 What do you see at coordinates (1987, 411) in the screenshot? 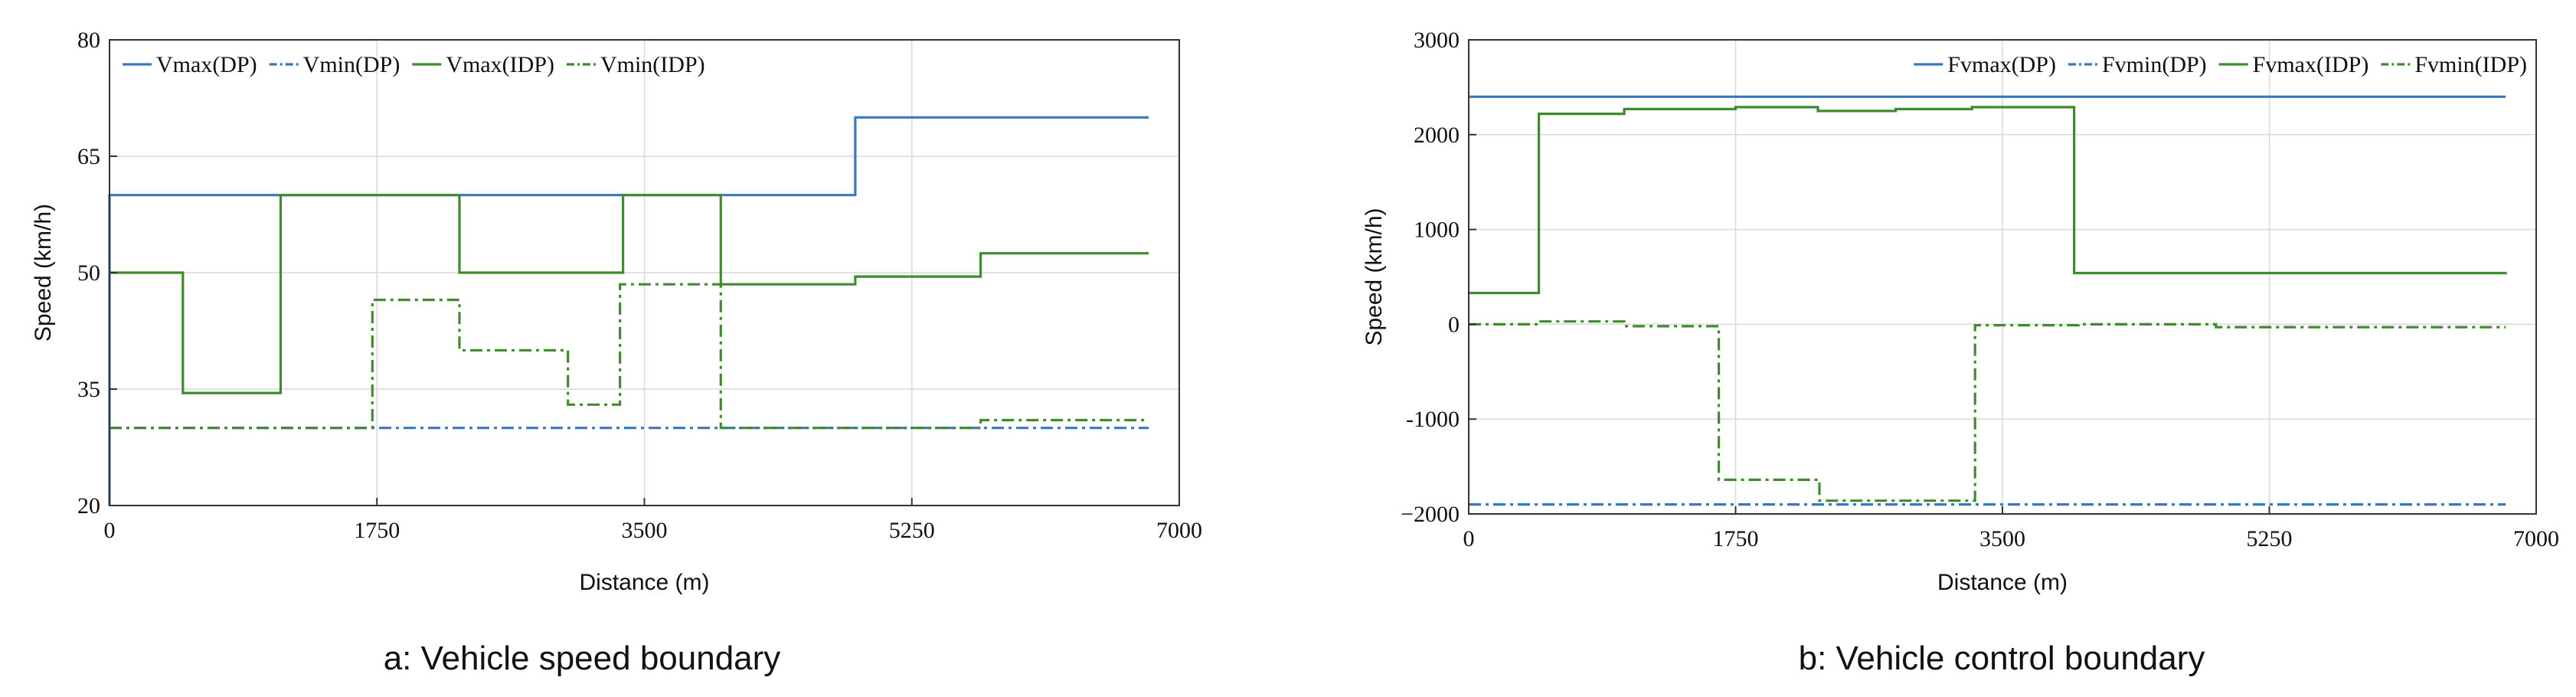
I see `series-line-fvmin-idp` at bounding box center [1987, 411].